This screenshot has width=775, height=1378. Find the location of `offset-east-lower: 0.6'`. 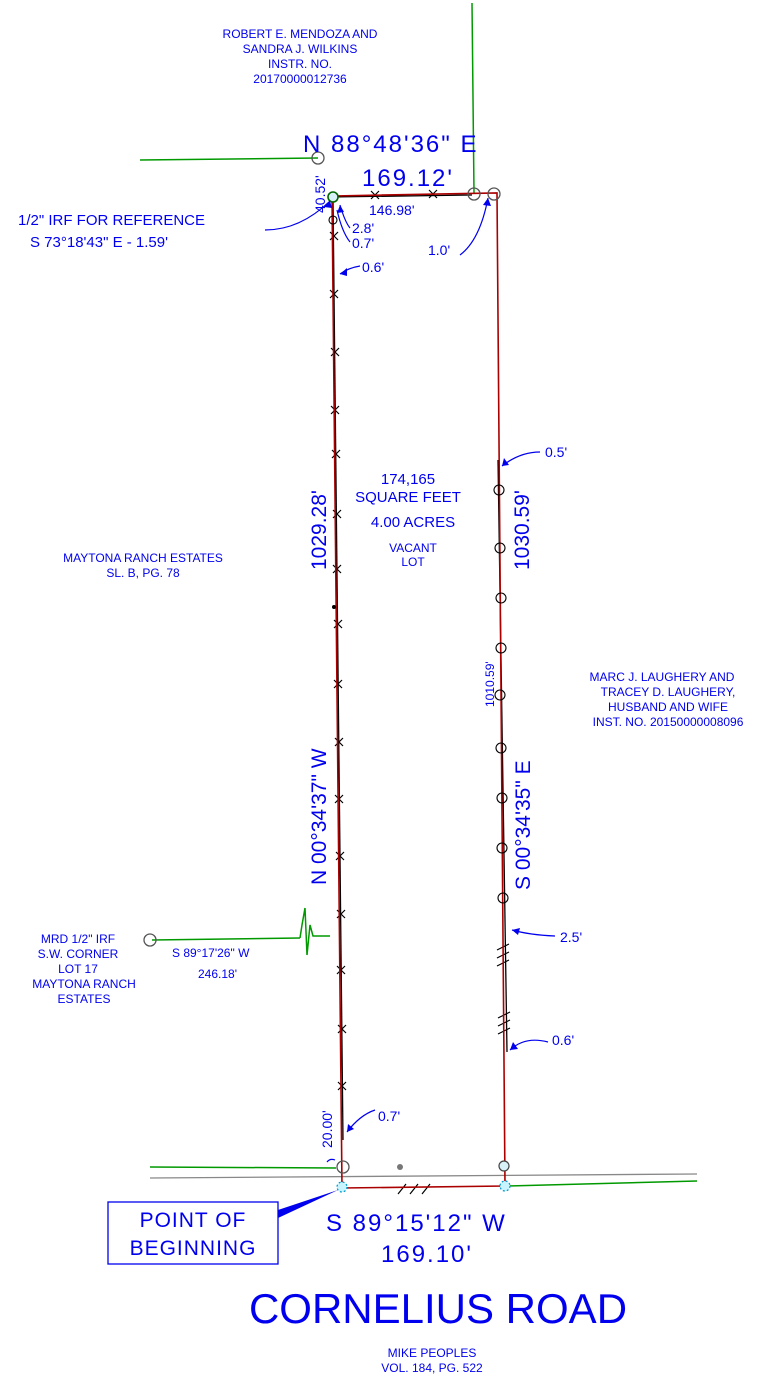

offset-east-lower: 0.6' is located at coordinates (563, 1040).